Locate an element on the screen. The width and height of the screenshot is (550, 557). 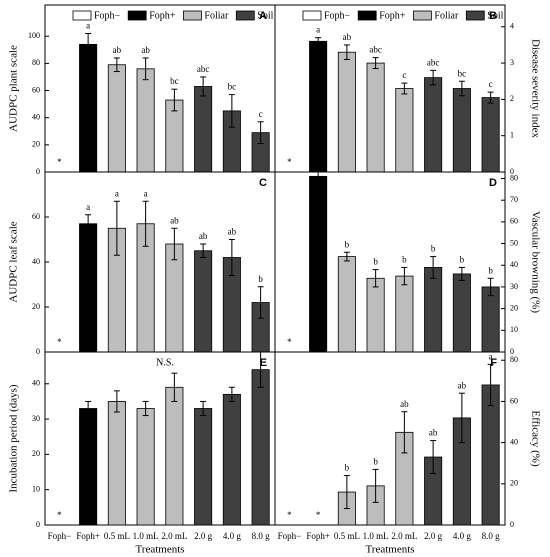
x-tick-label: Foph+ is located at coordinates (318, 536).